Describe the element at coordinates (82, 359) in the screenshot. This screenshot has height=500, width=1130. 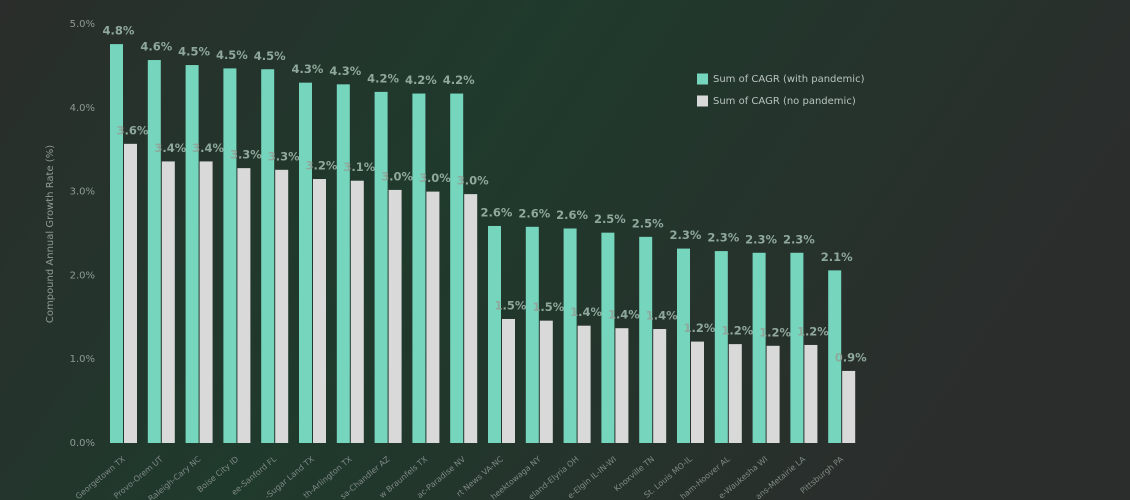
I see `y-tick-label: 1.0%` at that location.